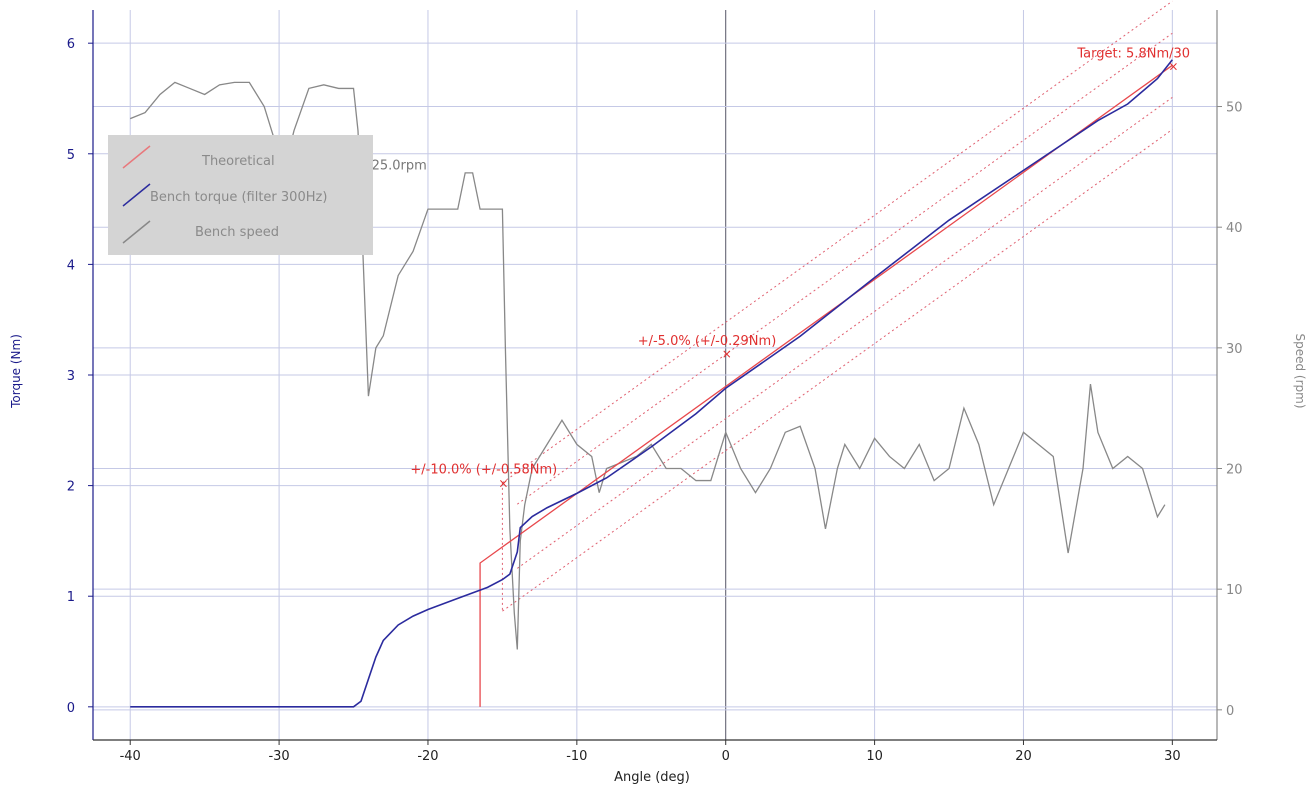 Image resolution: width=1310 pixels, height=787 pixels. Describe the element at coordinates (238, 197) in the screenshot. I see `legend-label-bench-torque: Bench torque (filter 300Hz)` at that location.